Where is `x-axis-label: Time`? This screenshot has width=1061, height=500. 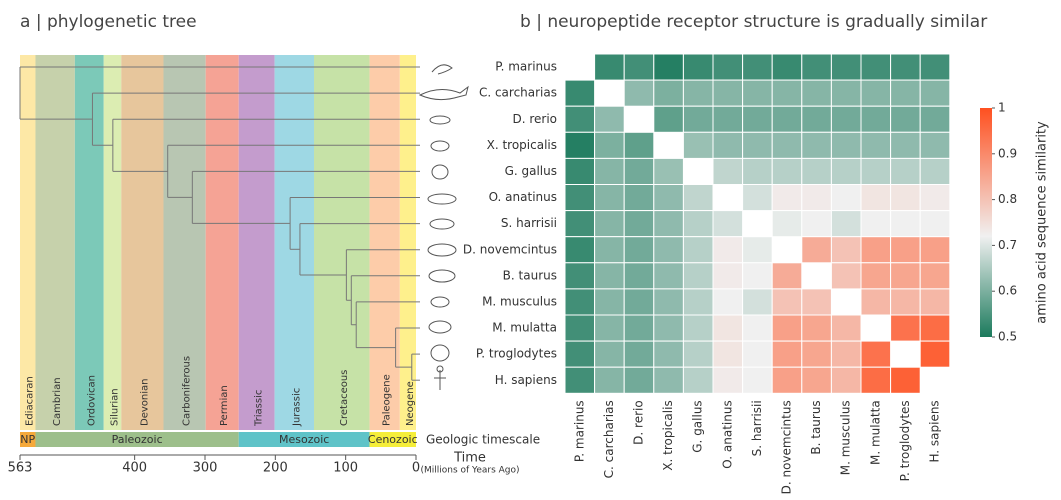 x-axis-label: Time is located at coordinates (469, 458).